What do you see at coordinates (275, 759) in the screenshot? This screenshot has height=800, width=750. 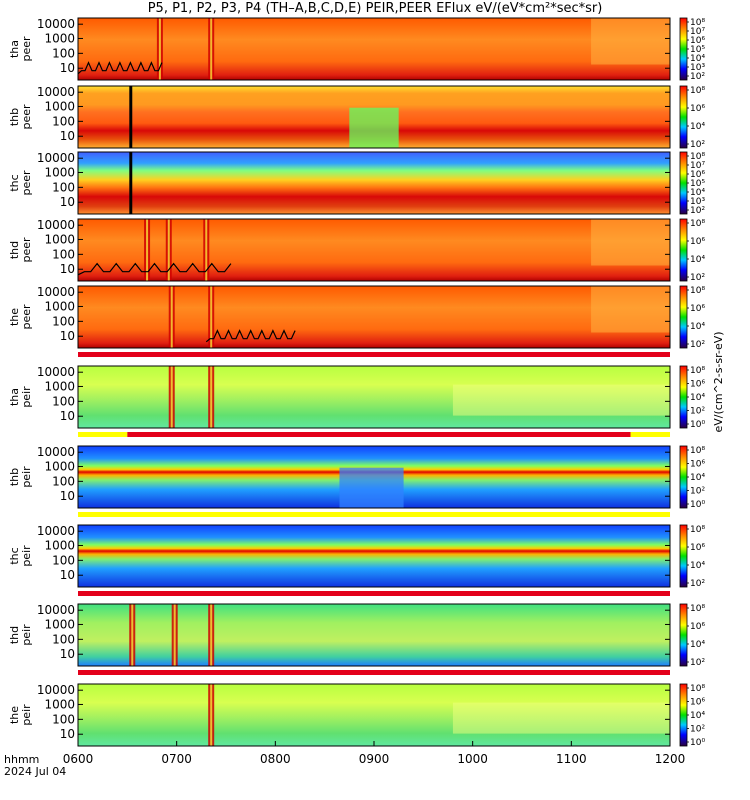 I see `x-tick-label: 0800` at bounding box center [275, 759].